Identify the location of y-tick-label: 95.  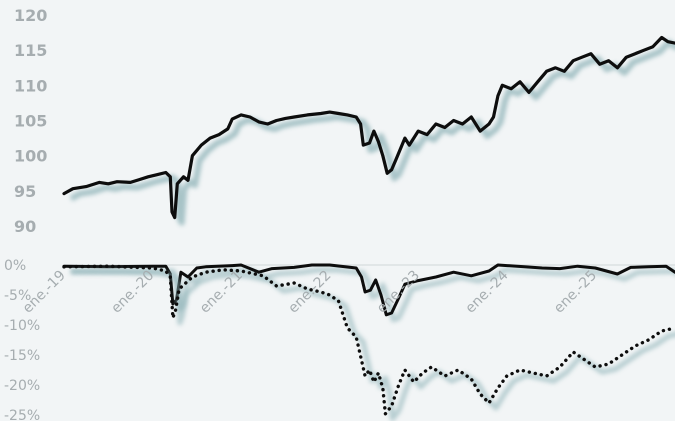
(25, 191).